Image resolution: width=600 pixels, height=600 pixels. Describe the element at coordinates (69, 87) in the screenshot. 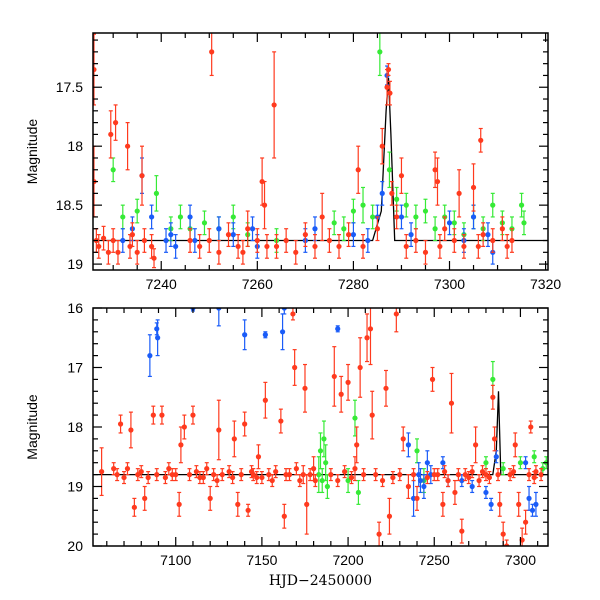

I see `y-tick-label: 17.5` at that location.